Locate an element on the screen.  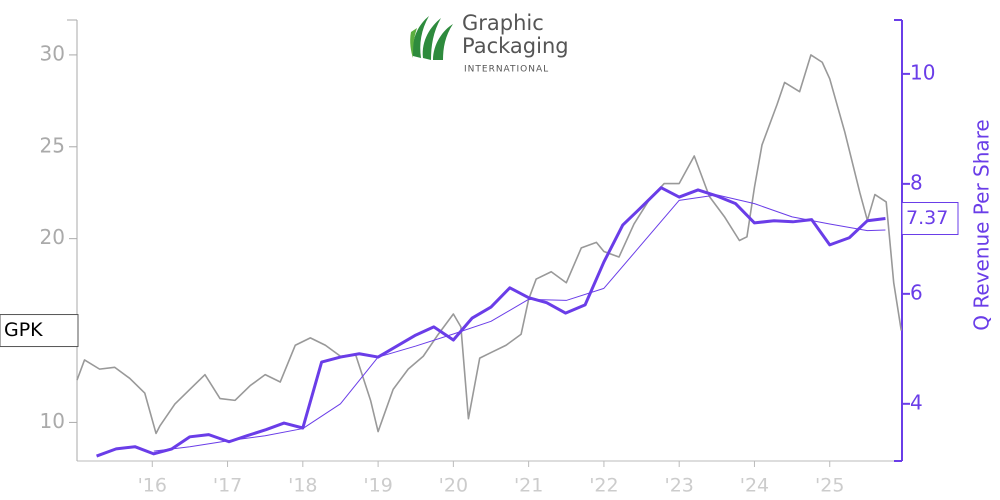
ticker-box is located at coordinates (39, 331).